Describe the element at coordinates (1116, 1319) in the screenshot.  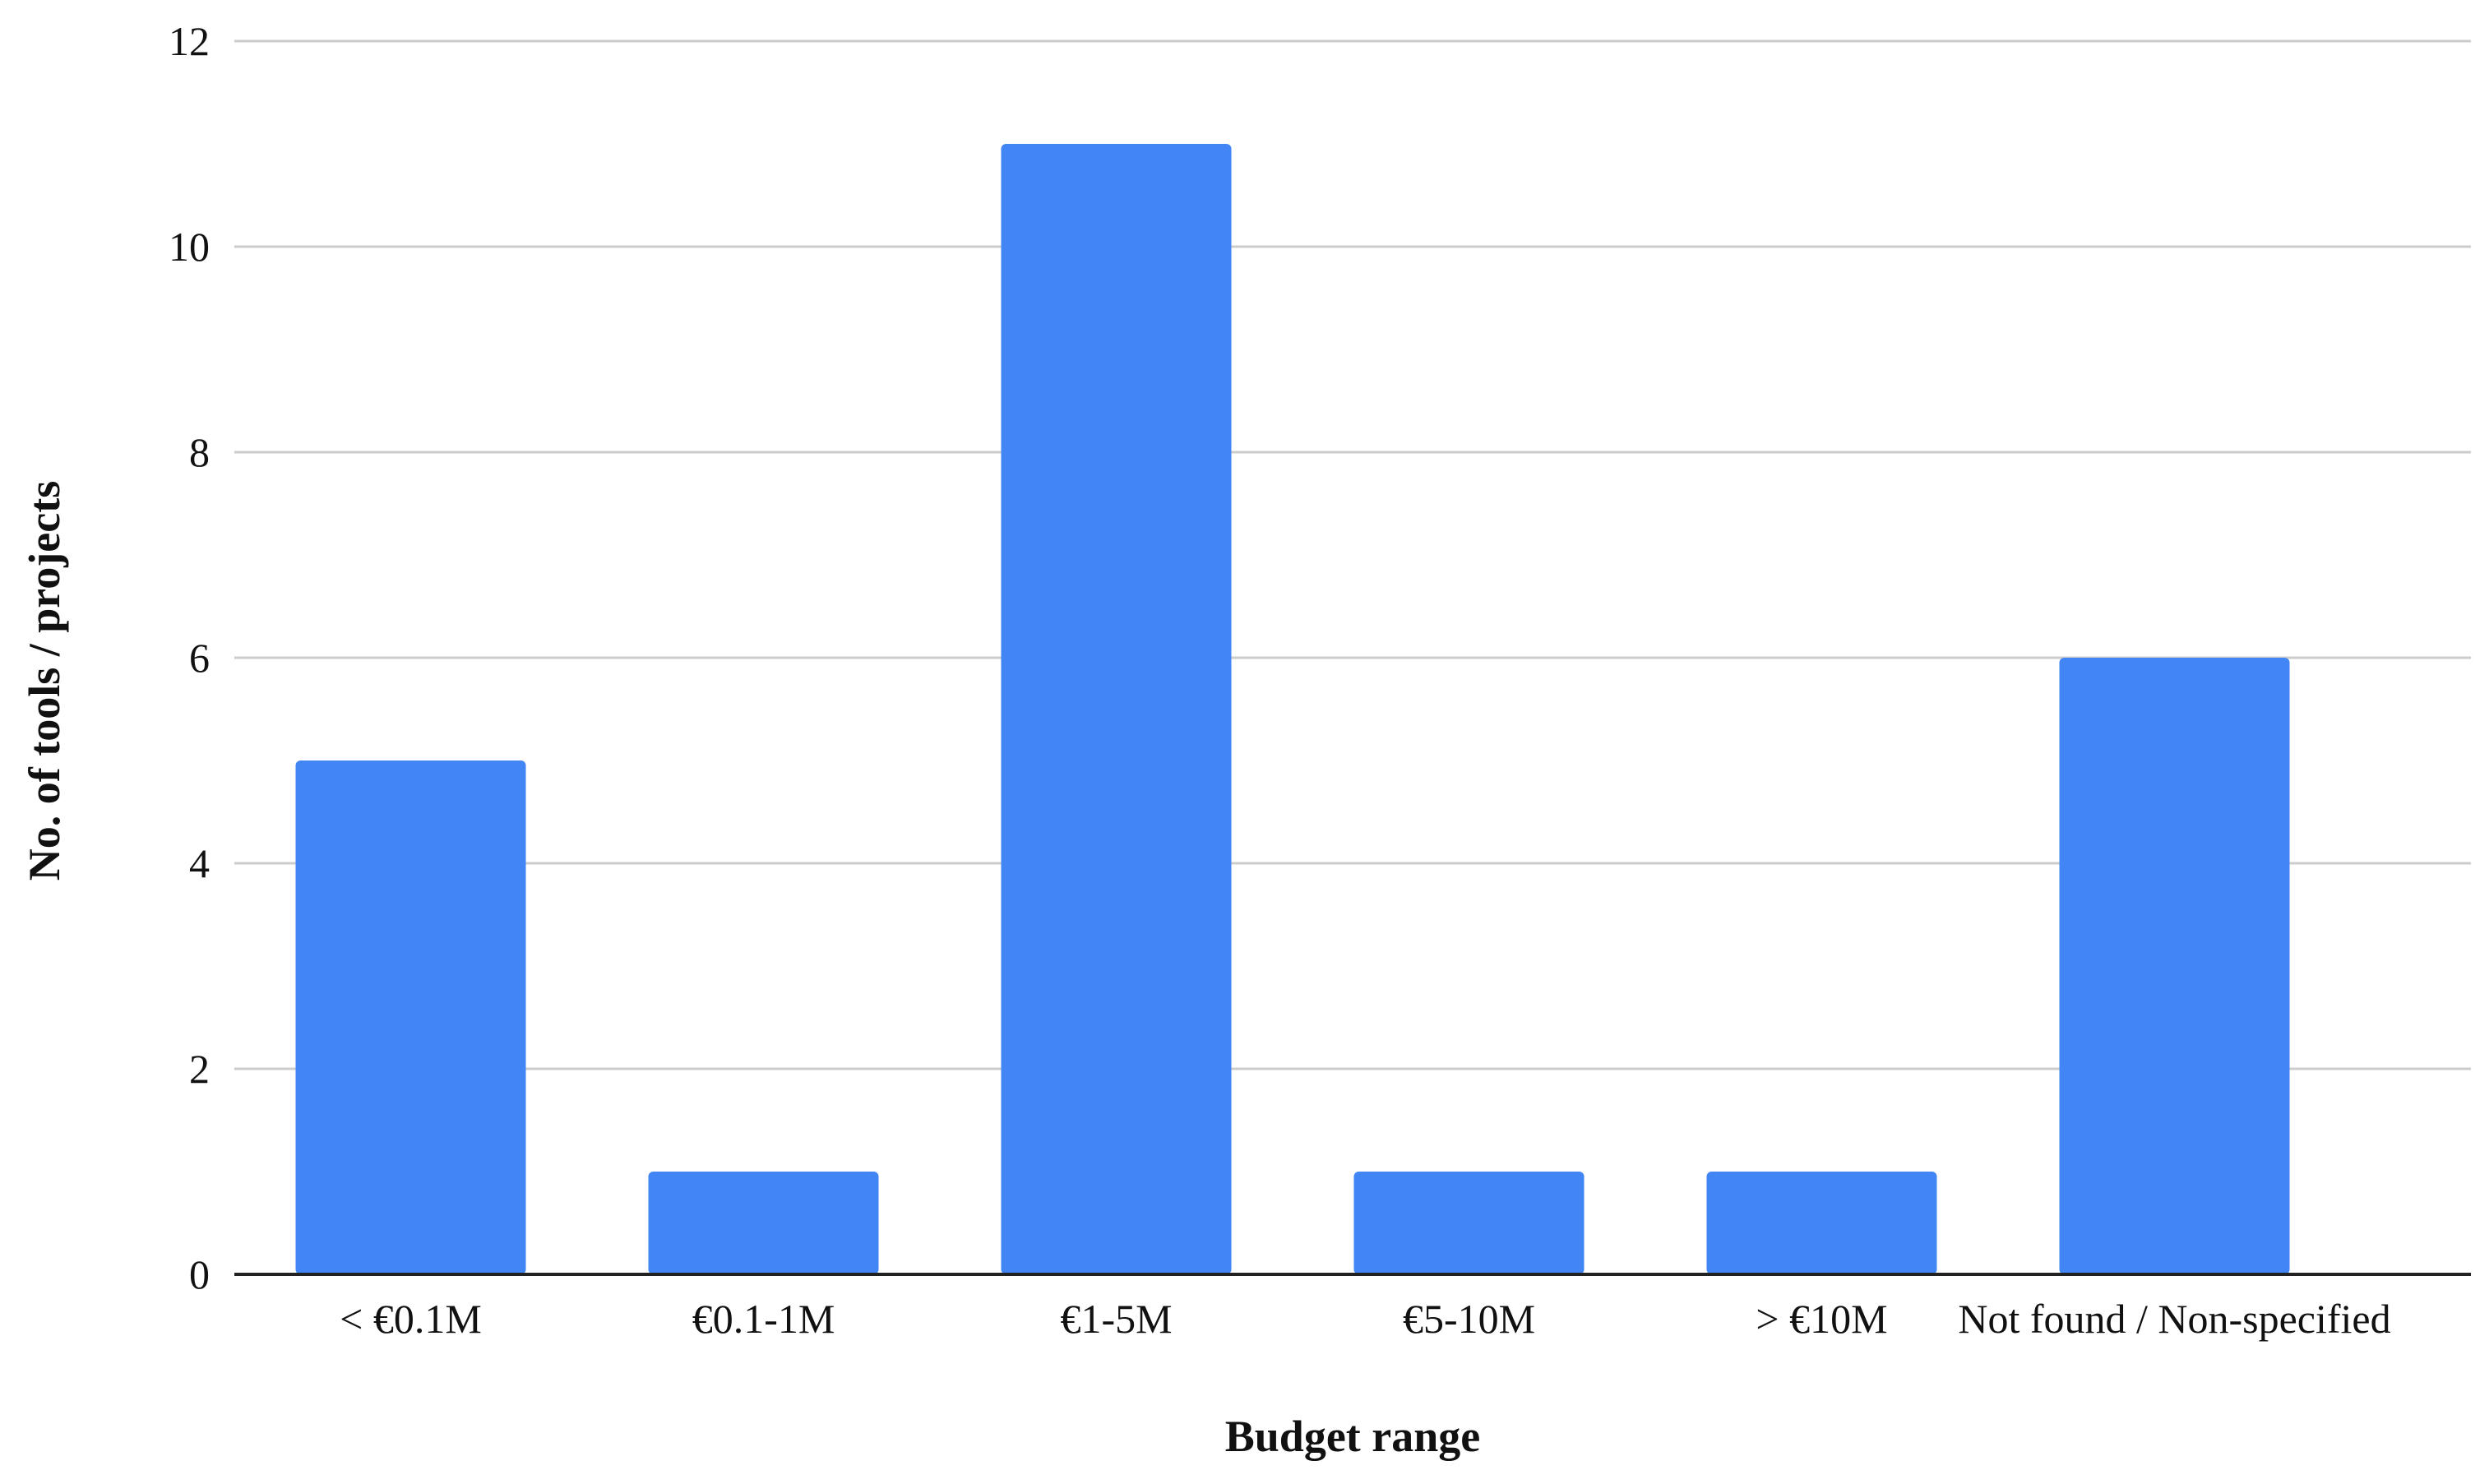
I see `x-tick-label: €1-5M` at that location.